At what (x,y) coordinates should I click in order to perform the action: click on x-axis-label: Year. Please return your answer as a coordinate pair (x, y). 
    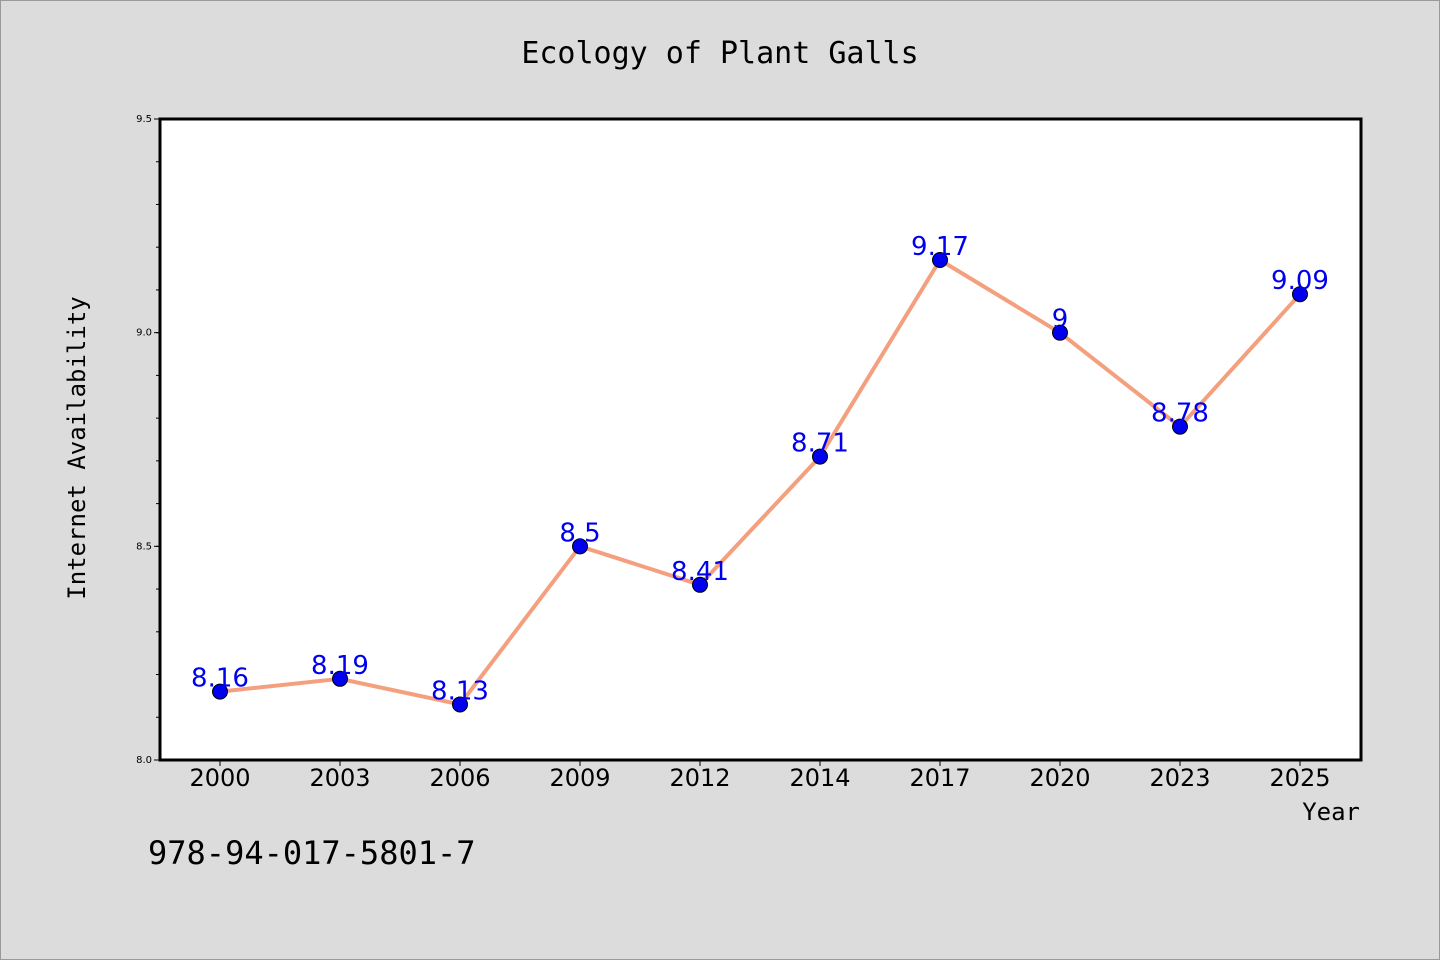
    Looking at the image, I should click on (1331, 812).